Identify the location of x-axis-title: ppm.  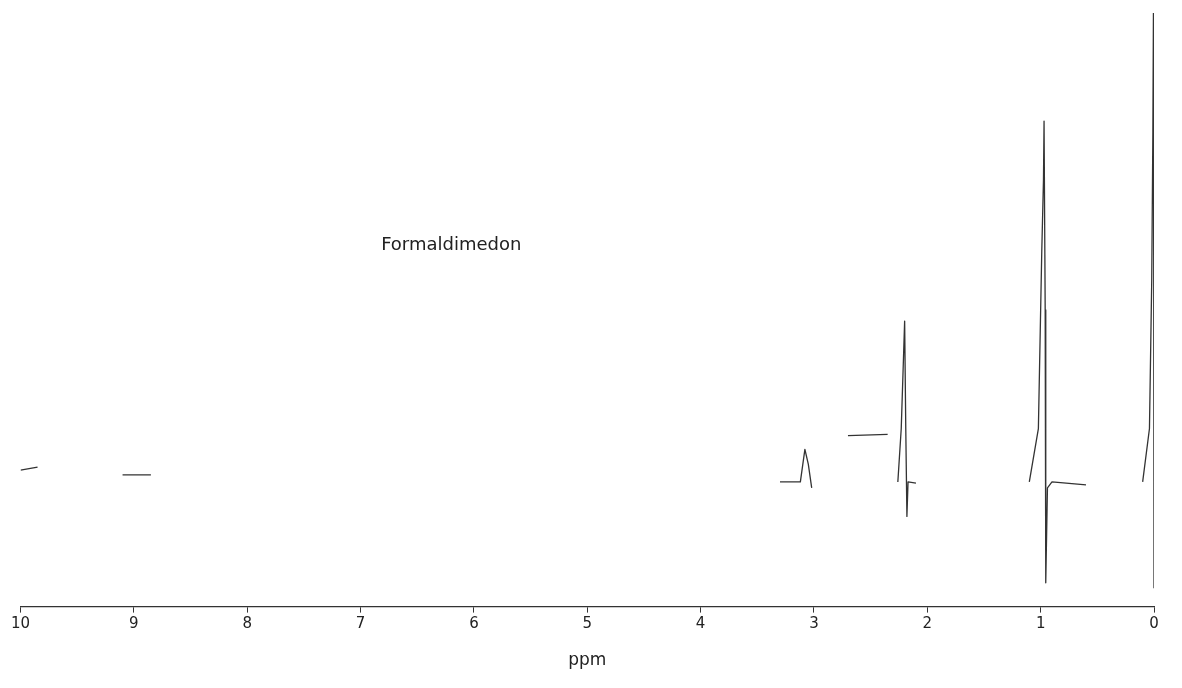
(587, 659).